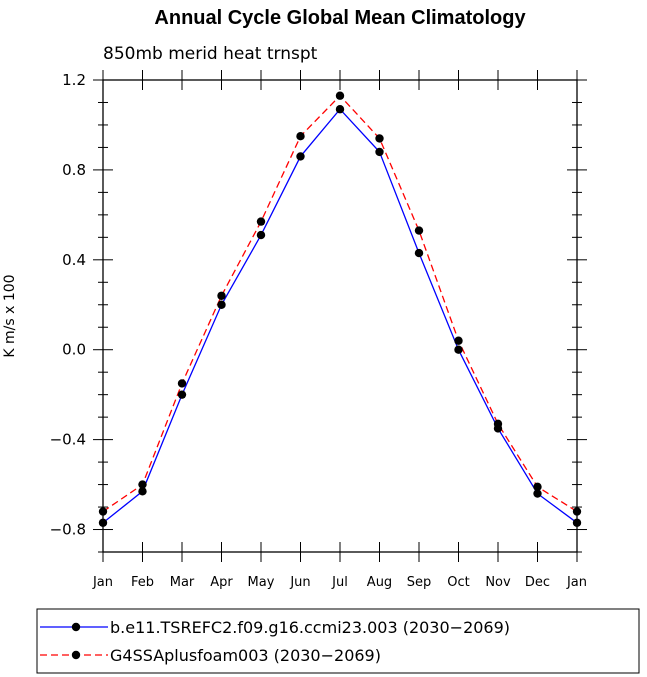  Describe the element at coordinates (261, 582) in the screenshot. I see `x-tick-label: May` at that location.